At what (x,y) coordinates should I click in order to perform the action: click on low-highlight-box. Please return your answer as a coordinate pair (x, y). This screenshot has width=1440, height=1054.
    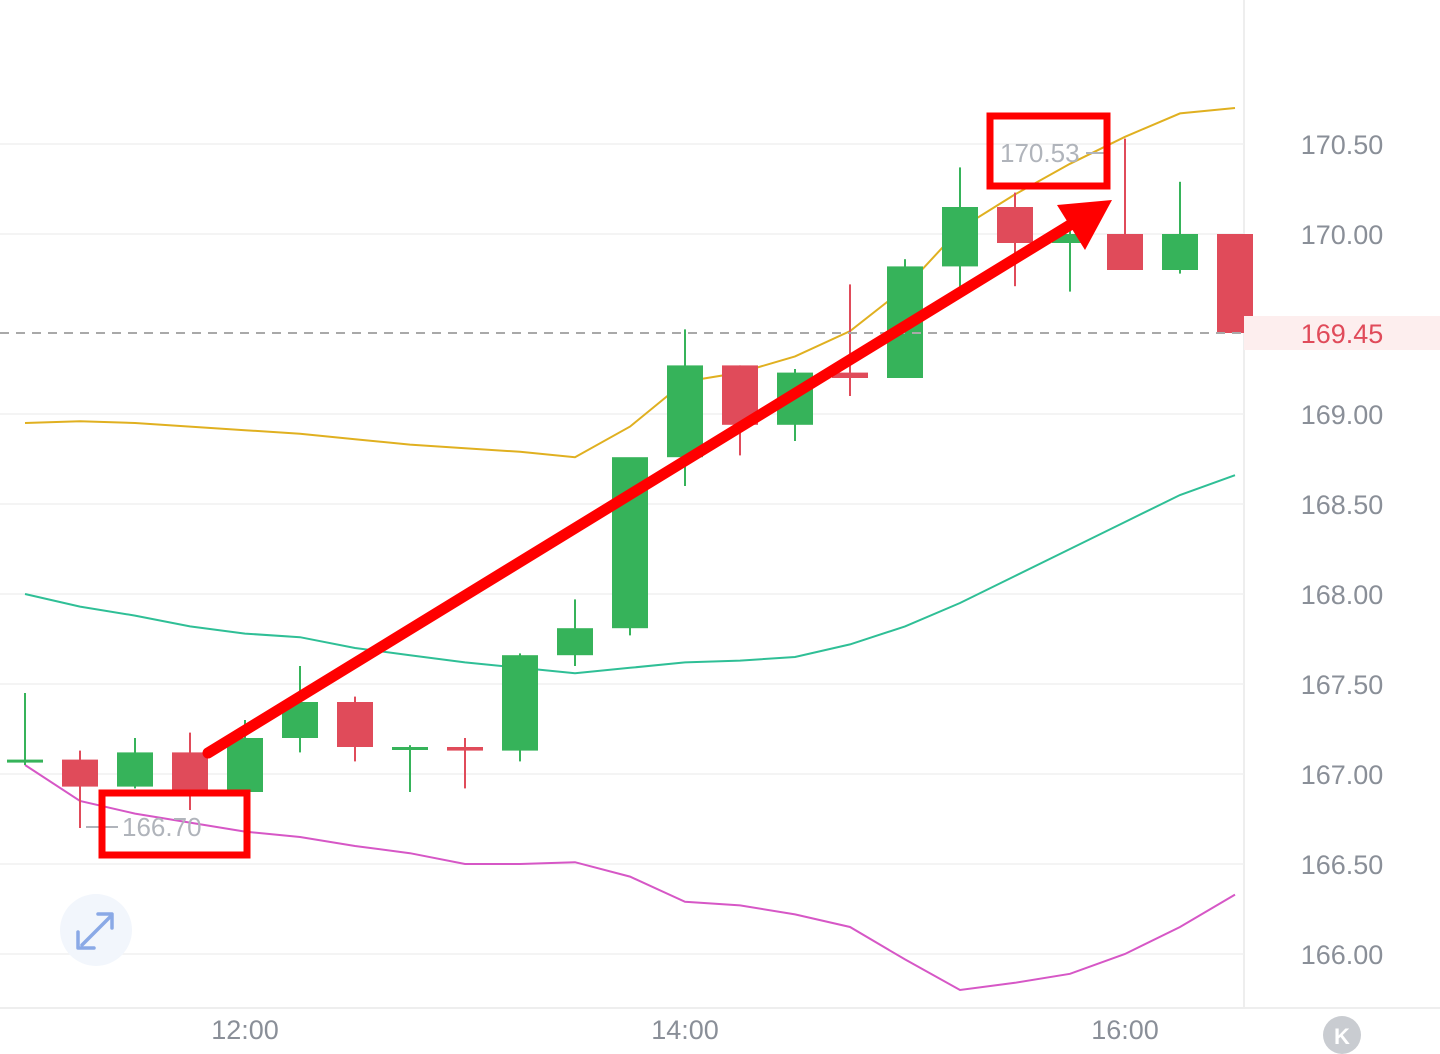
    Looking at the image, I should click on (174, 824).